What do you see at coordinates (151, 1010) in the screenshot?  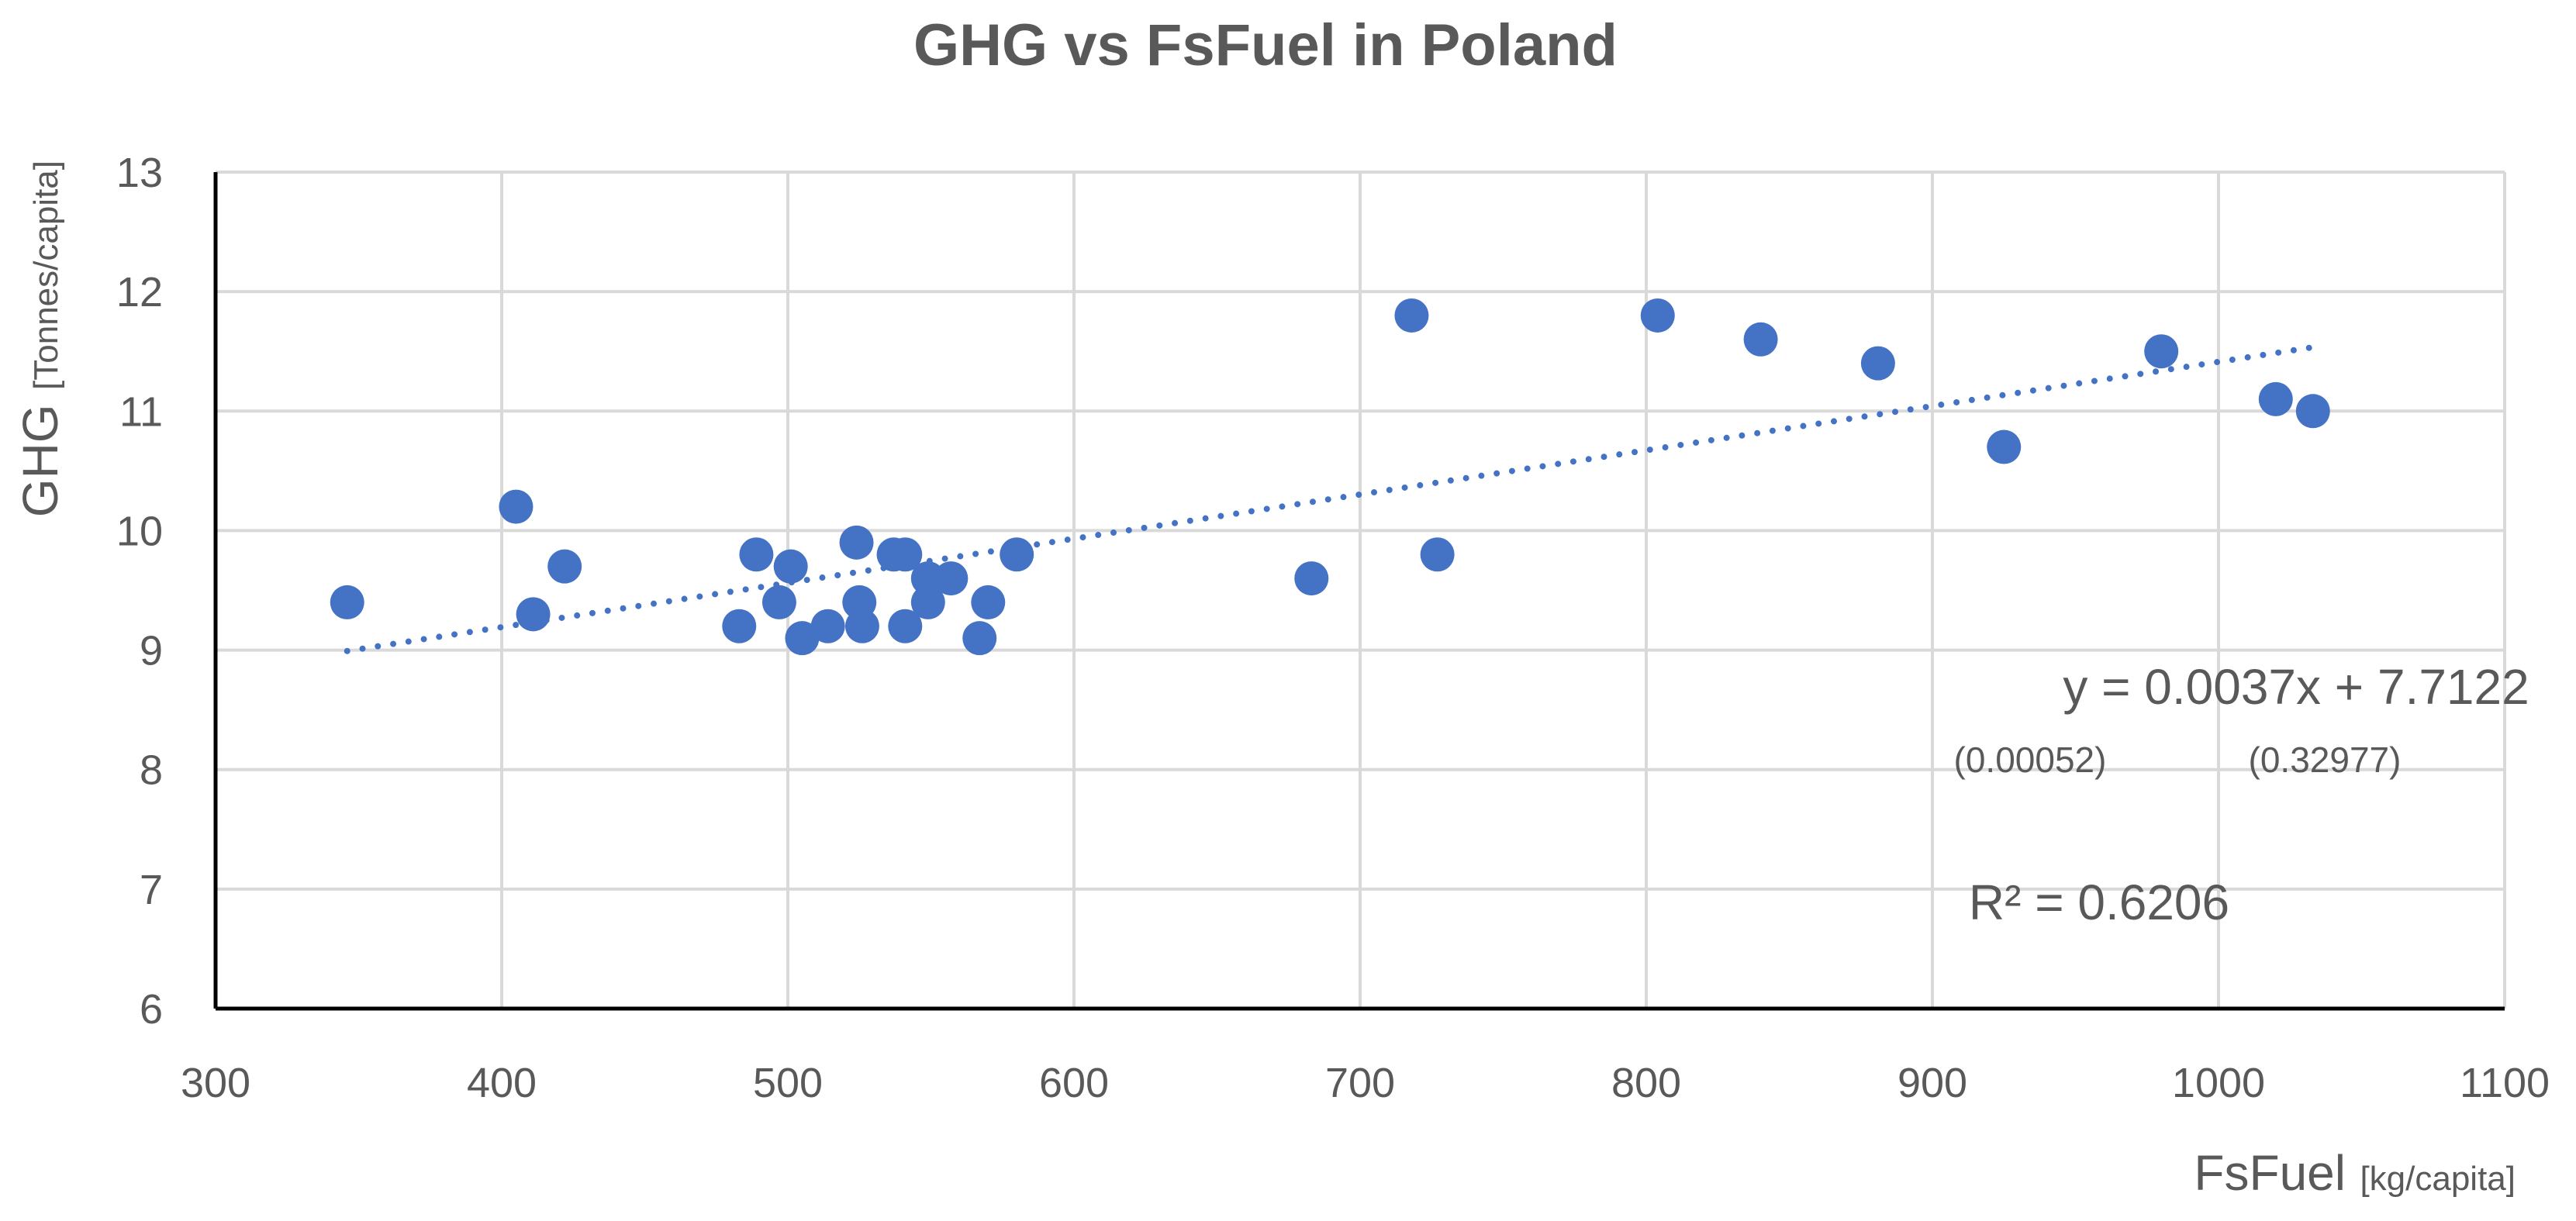 I see `y-tick-label: 6` at bounding box center [151, 1010].